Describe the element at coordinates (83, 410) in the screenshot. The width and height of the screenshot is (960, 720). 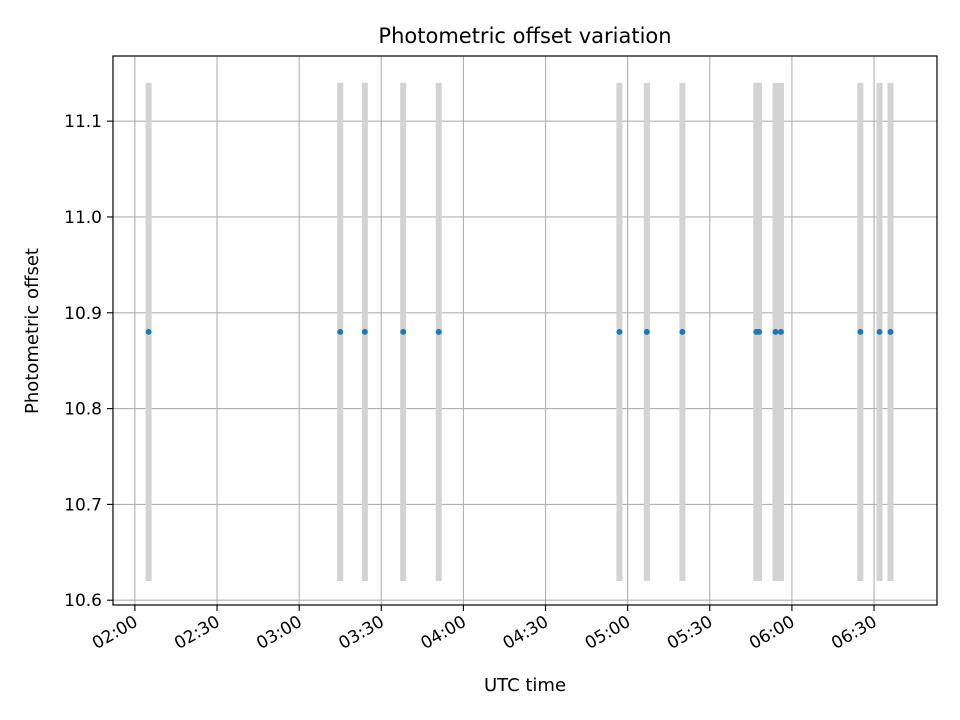
I see `y-tick-label: 10.8` at that location.